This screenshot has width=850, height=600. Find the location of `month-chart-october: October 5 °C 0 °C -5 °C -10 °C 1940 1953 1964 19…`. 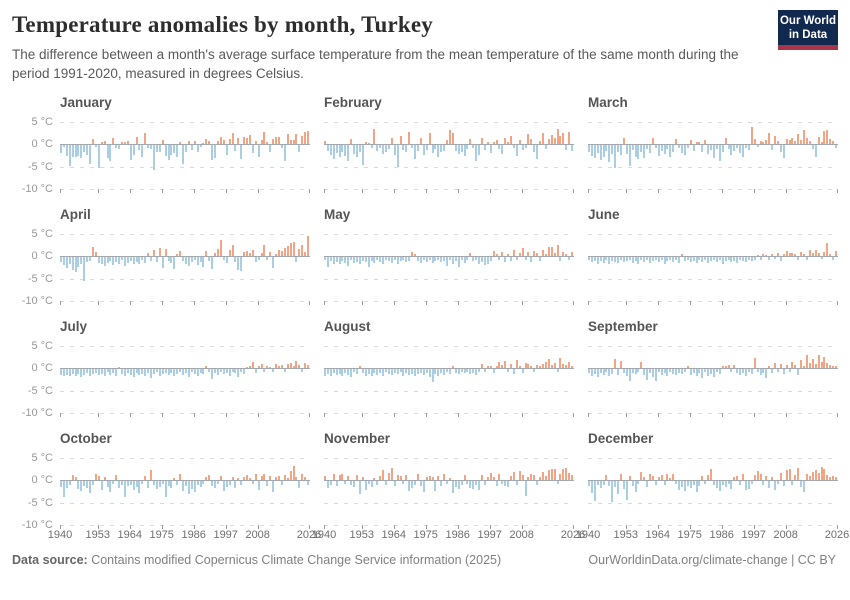

month-chart-october: October 5 °C 0 °C -5 °C -10 °C 1940 1953 1964 19… is located at coordinates (167, 488).